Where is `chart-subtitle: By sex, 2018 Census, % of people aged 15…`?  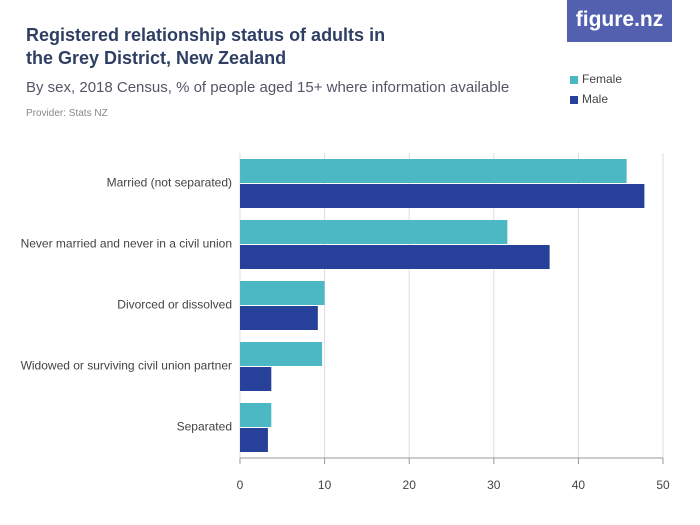 chart-subtitle: By sex, 2018 Census, % of people aged 15… is located at coordinates (268, 87).